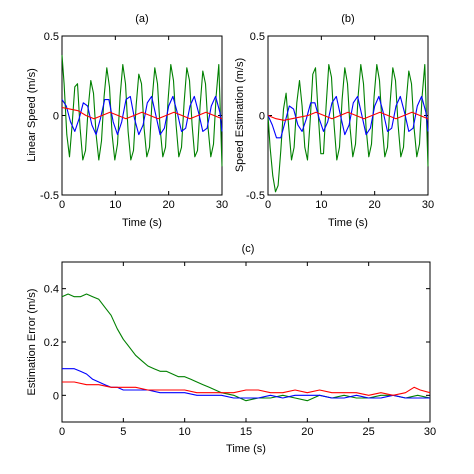 This screenshot has height=474, width=474. I want to click on panel-b-series, so click(348, 128).